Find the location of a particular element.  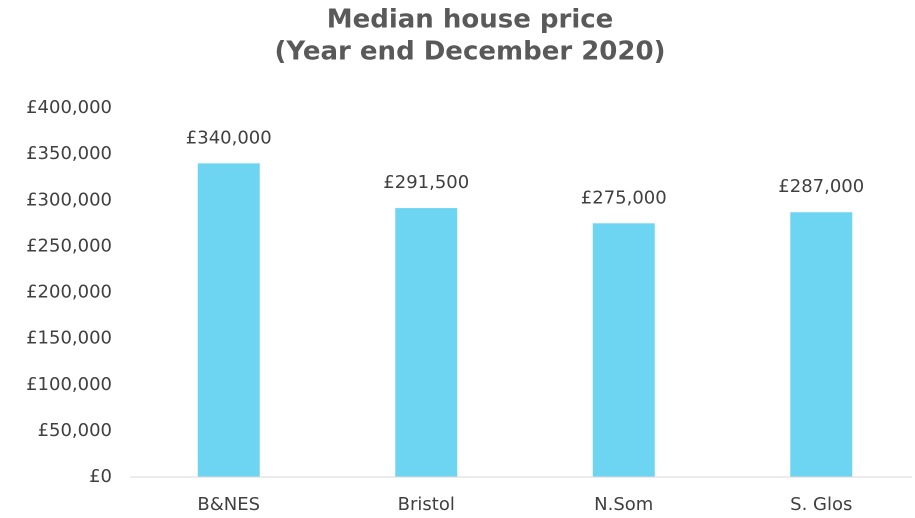

data-label: £340,000 is located at coordinates (229, 137).